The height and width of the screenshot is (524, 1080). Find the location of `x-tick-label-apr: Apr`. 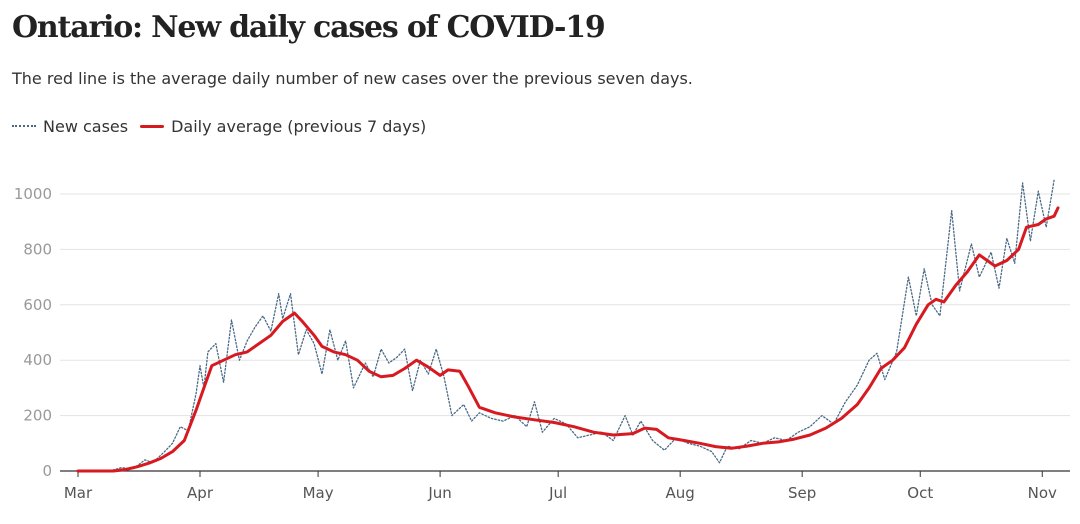

x-tick-label-apr: Apr is located at coordinates (200, 493).